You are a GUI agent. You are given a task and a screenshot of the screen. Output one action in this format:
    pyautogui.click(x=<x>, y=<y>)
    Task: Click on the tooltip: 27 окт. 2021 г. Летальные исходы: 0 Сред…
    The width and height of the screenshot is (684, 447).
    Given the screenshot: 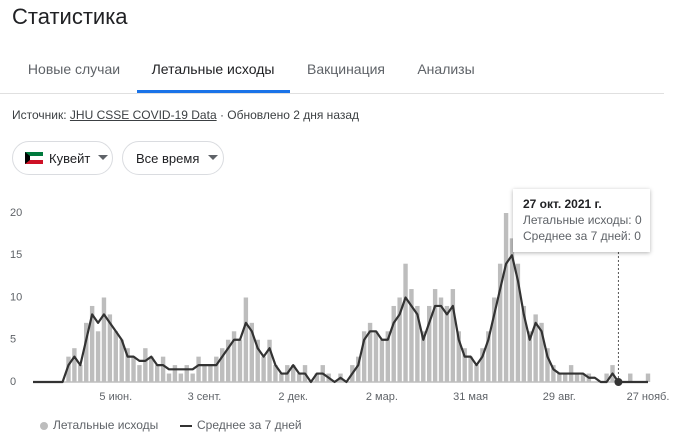 What is the action you would take?
    pyautogui.click(x=581, y=220)
    